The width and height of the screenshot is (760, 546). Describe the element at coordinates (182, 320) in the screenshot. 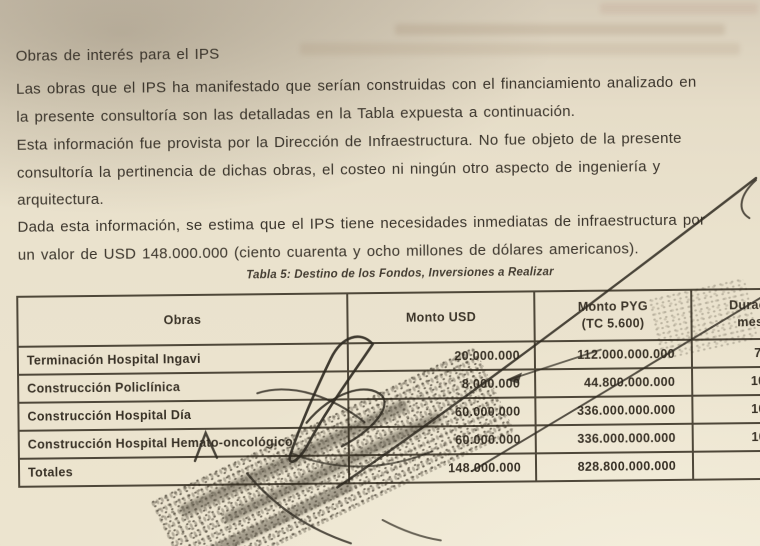

I see `header-obras: Obras` at that location.